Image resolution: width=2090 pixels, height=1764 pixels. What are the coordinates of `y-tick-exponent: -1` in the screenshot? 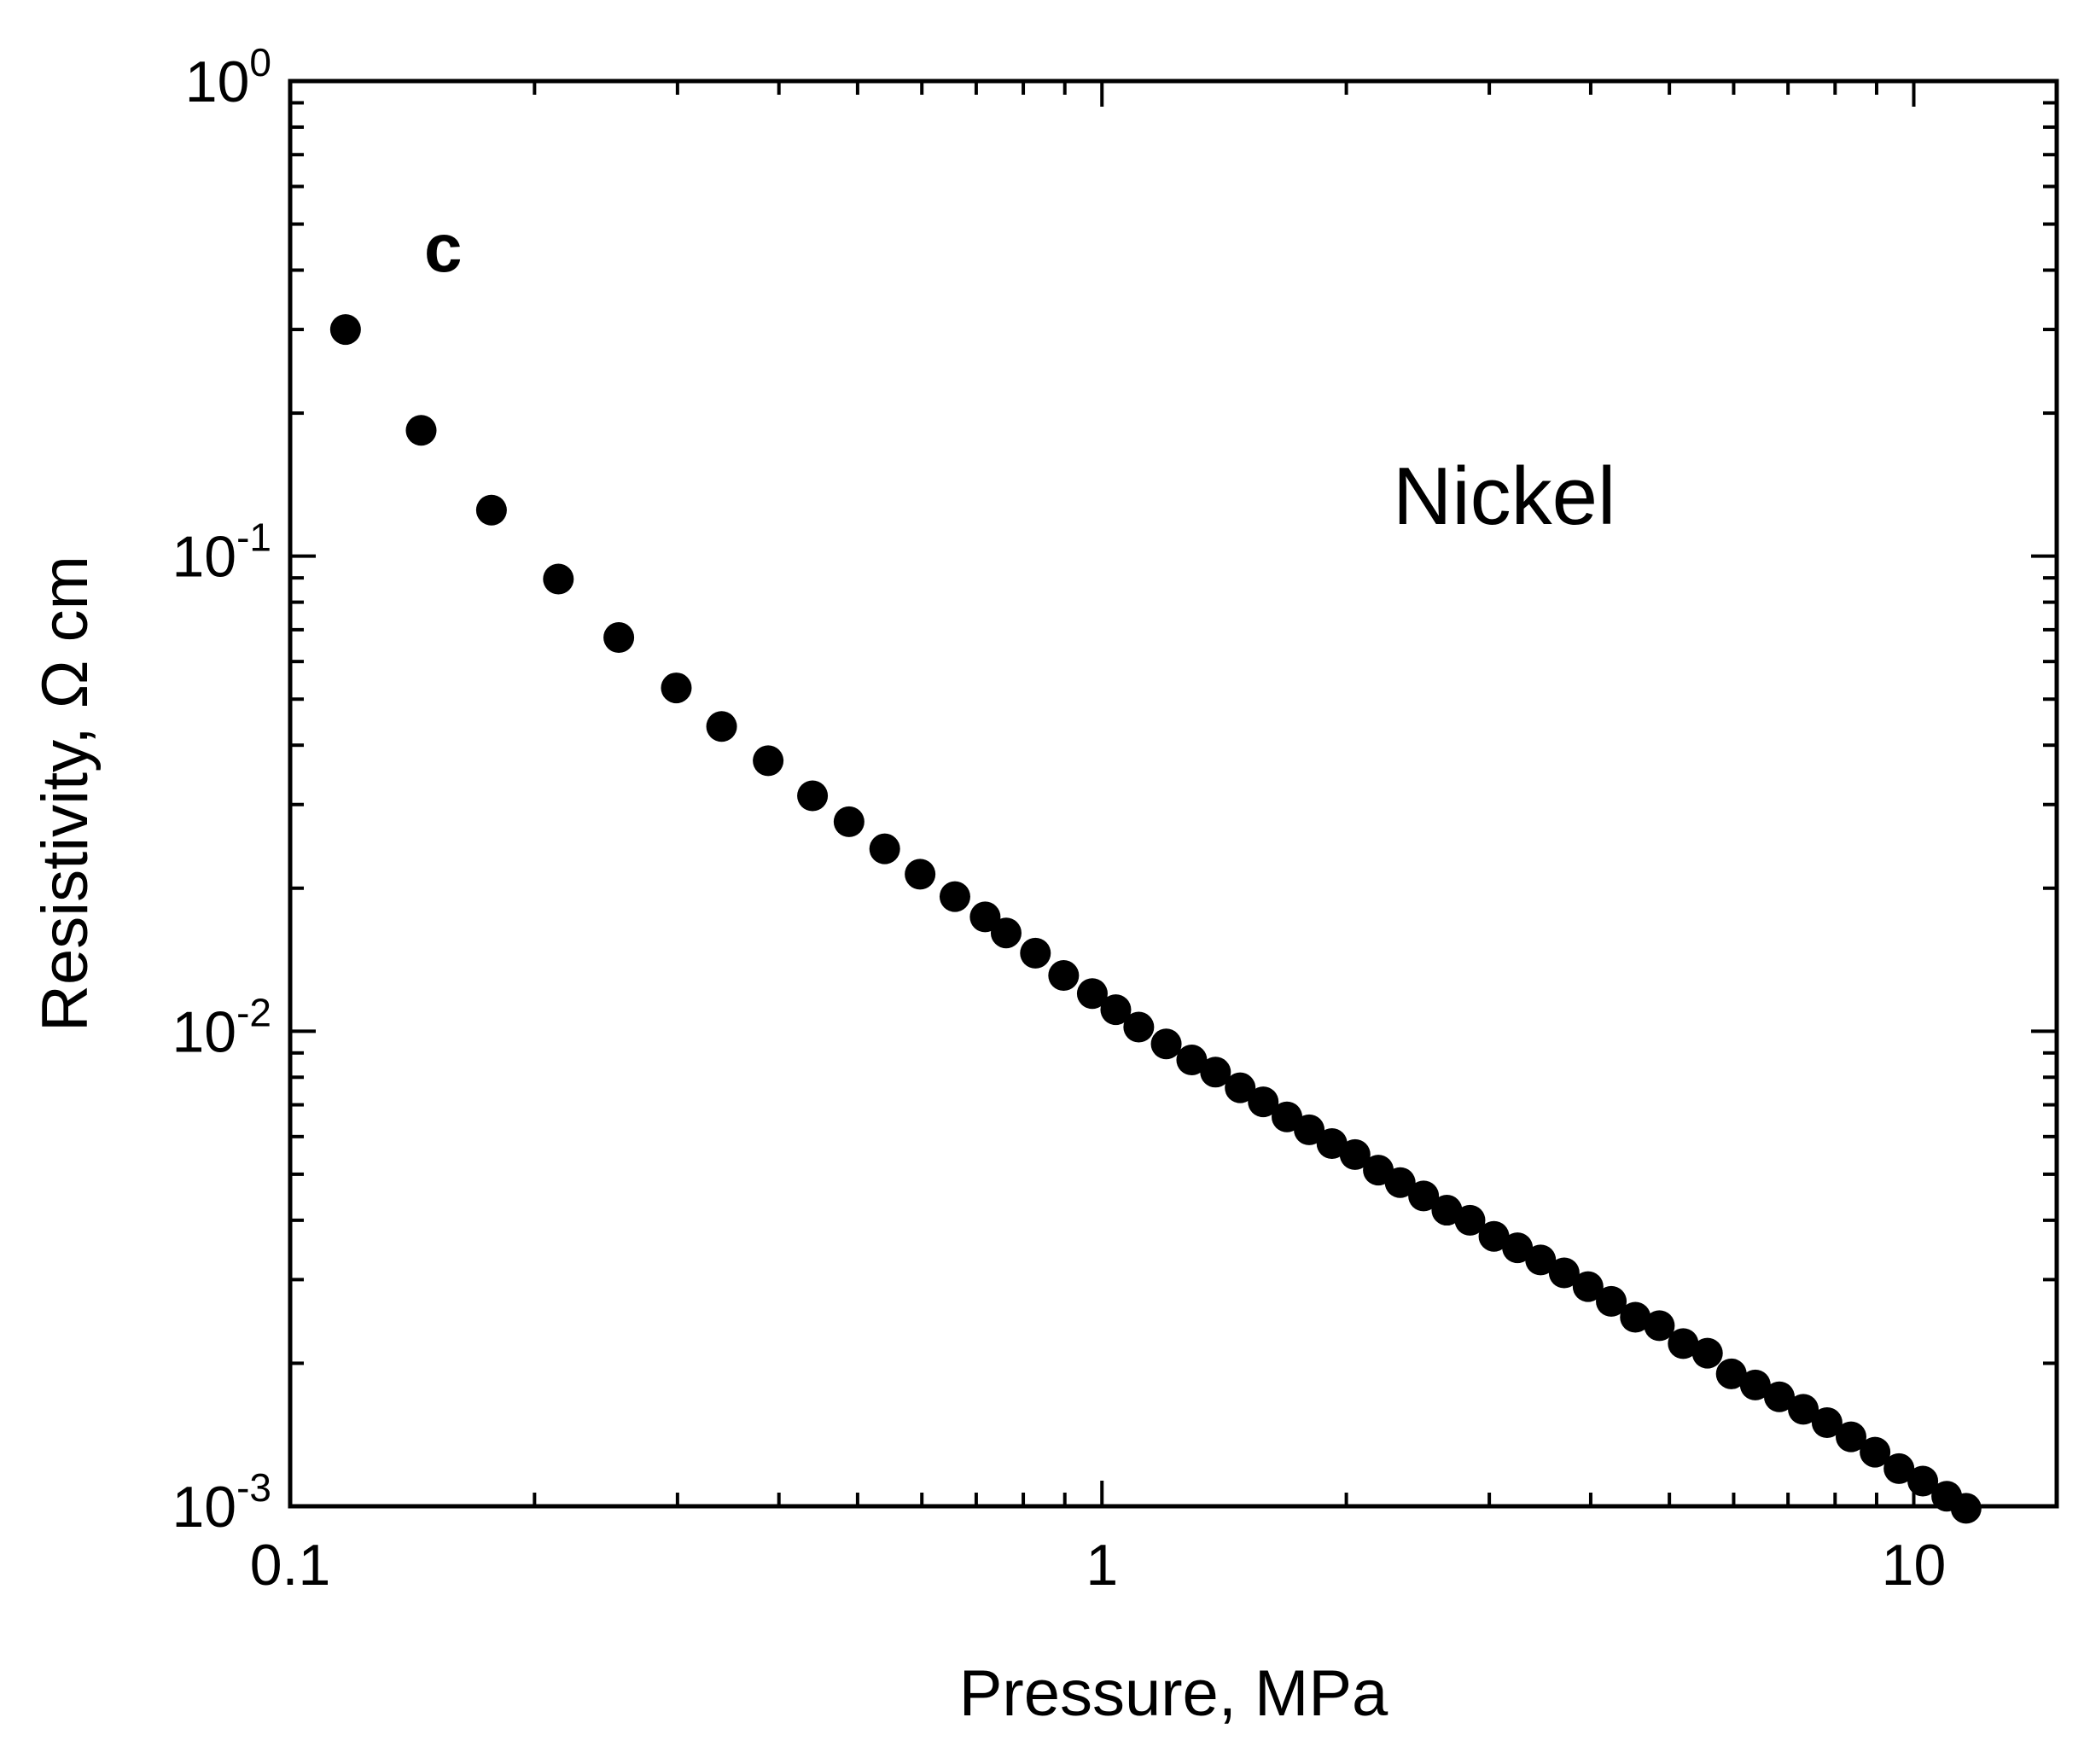 It's located at (253, 538).